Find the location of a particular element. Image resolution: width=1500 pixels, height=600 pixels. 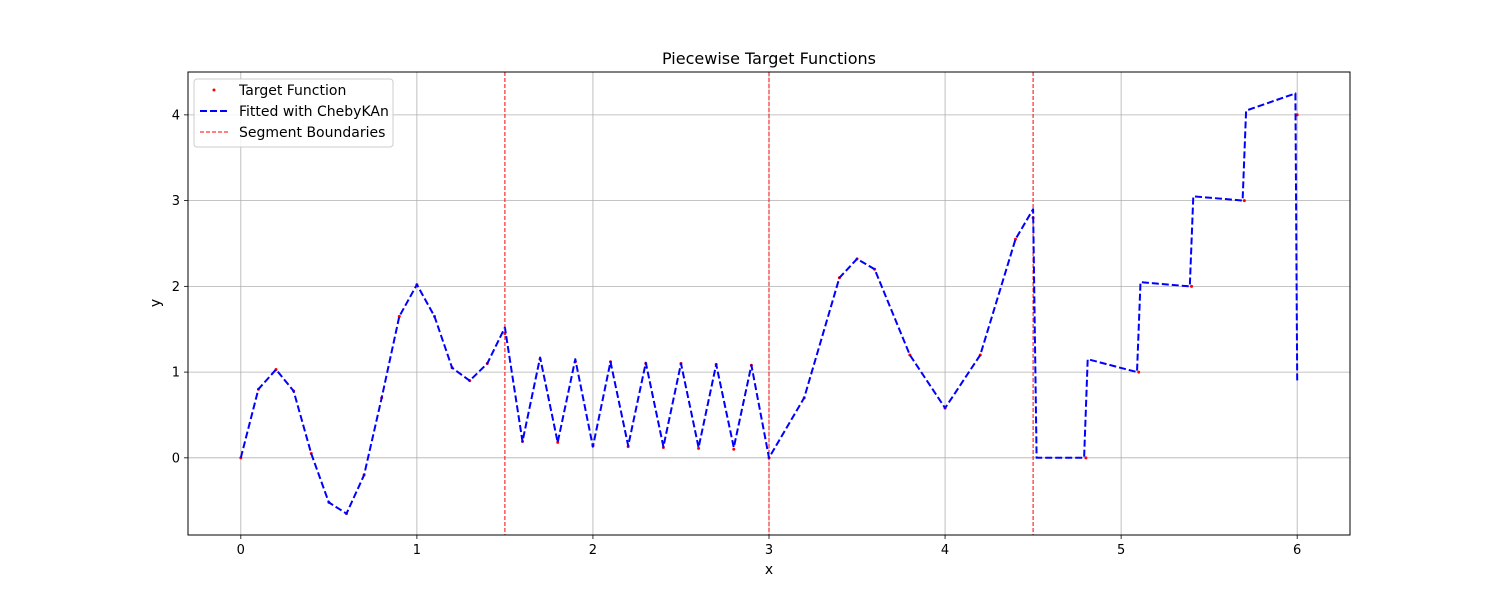

legend-box is located at coordinates (293, 113).